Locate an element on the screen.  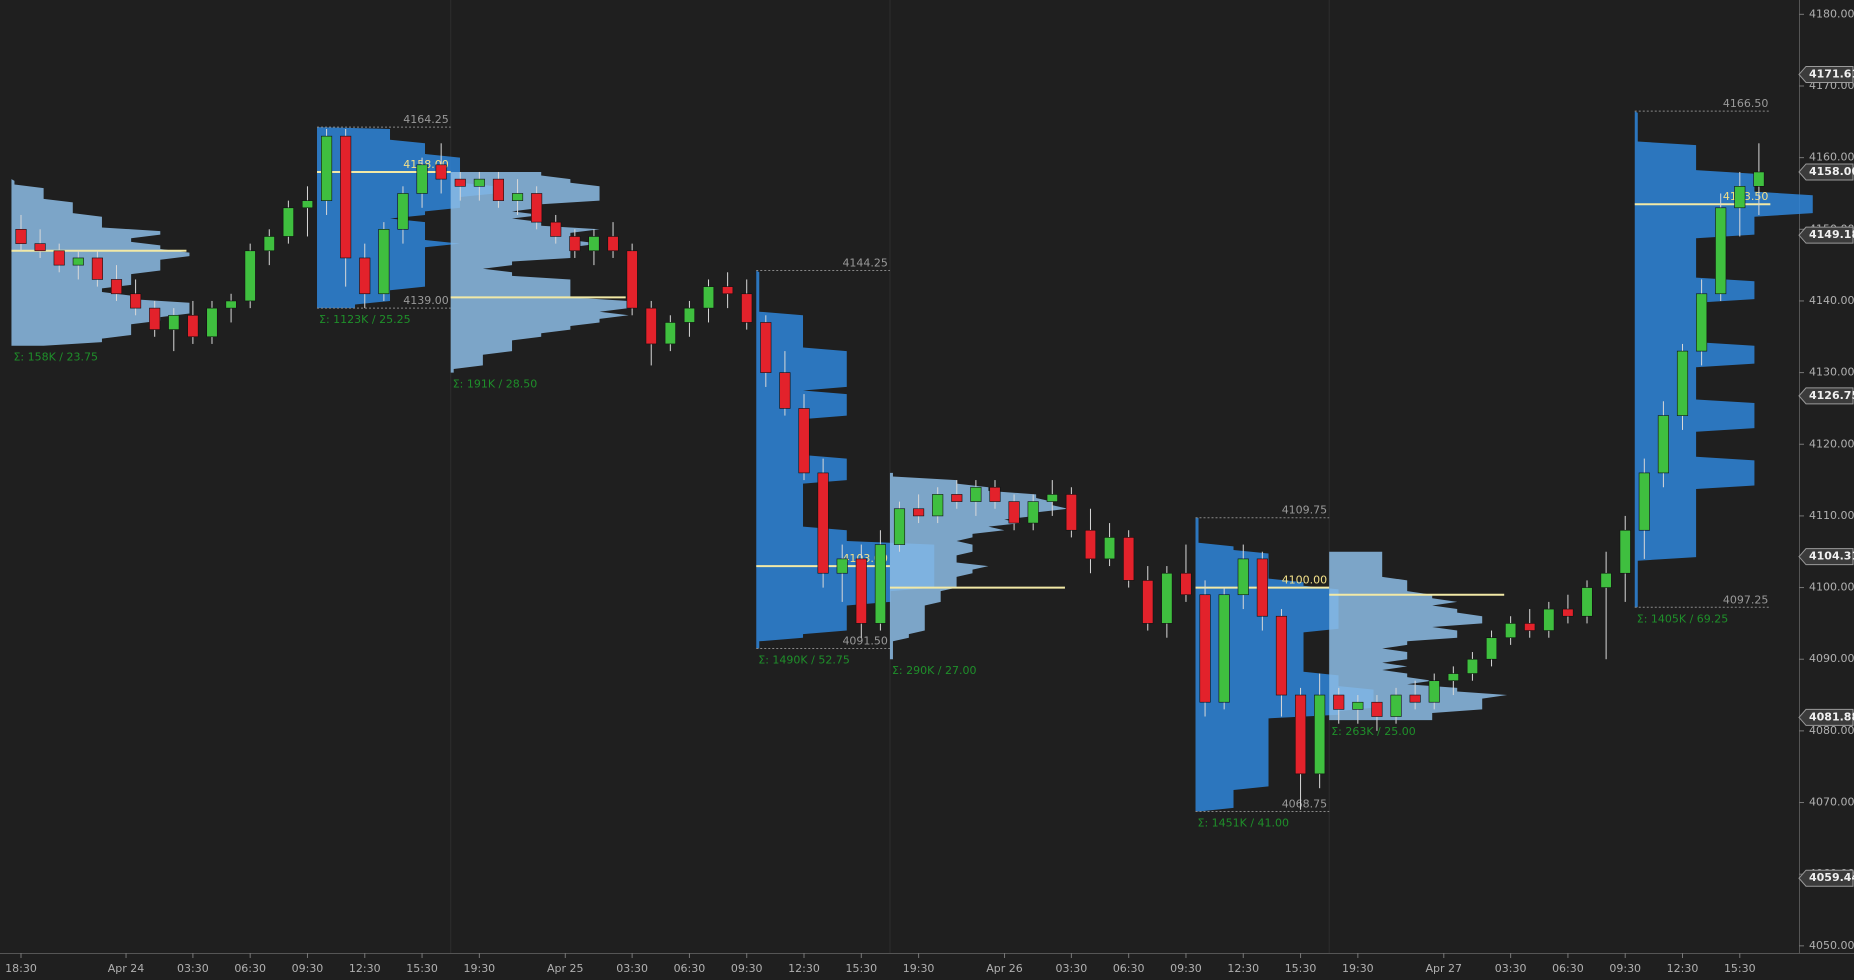
profile-summary: Σ: 1405K / 69.25 is located at coordinates (1683, 618).